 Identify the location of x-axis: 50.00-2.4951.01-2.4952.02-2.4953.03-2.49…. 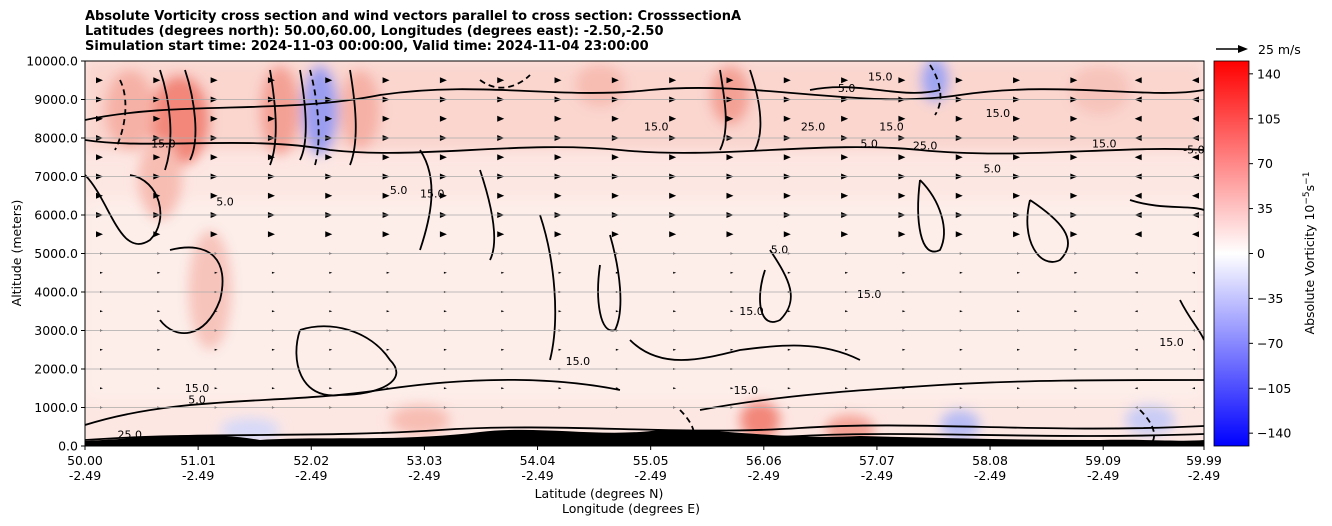
(644, 464).